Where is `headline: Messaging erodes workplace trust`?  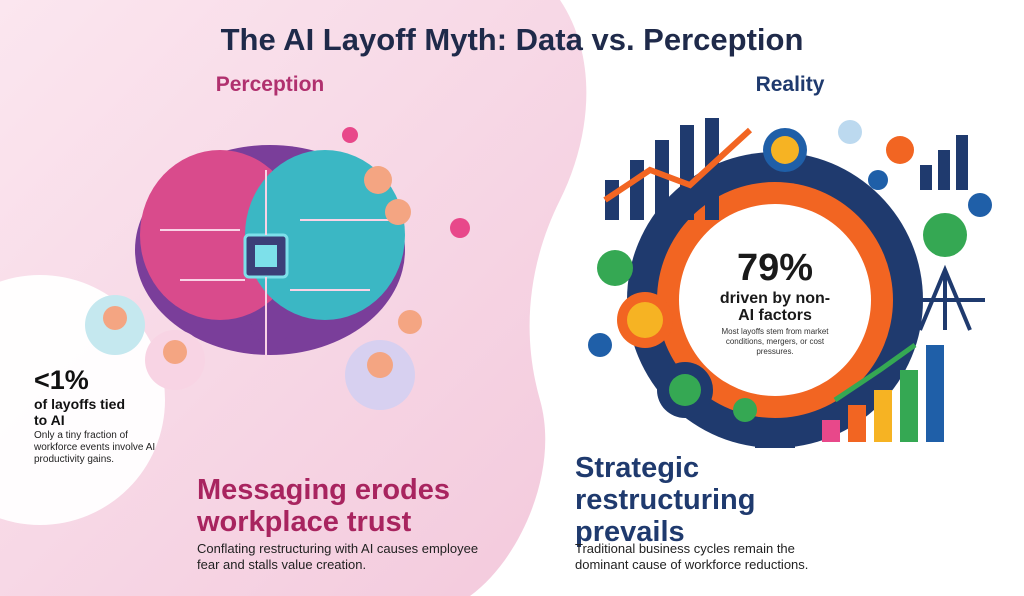
headline: Messaging erodes workplace trust is located at coordinates (324, 506).